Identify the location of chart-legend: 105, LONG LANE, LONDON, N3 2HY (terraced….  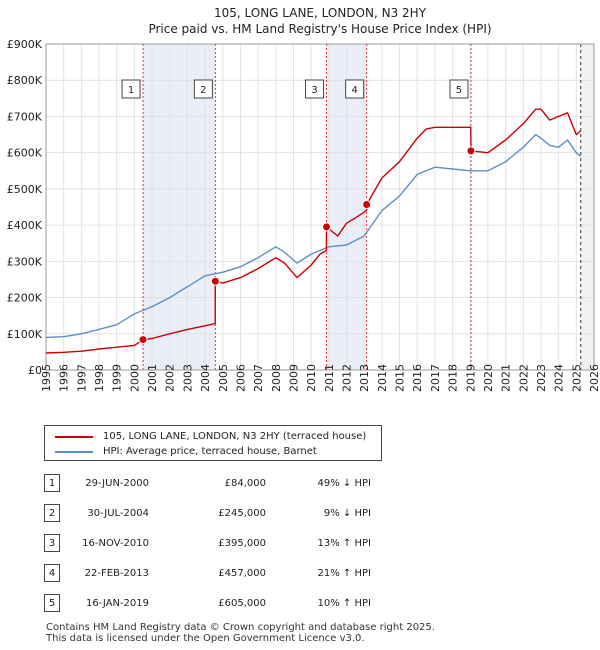
(213, 443).